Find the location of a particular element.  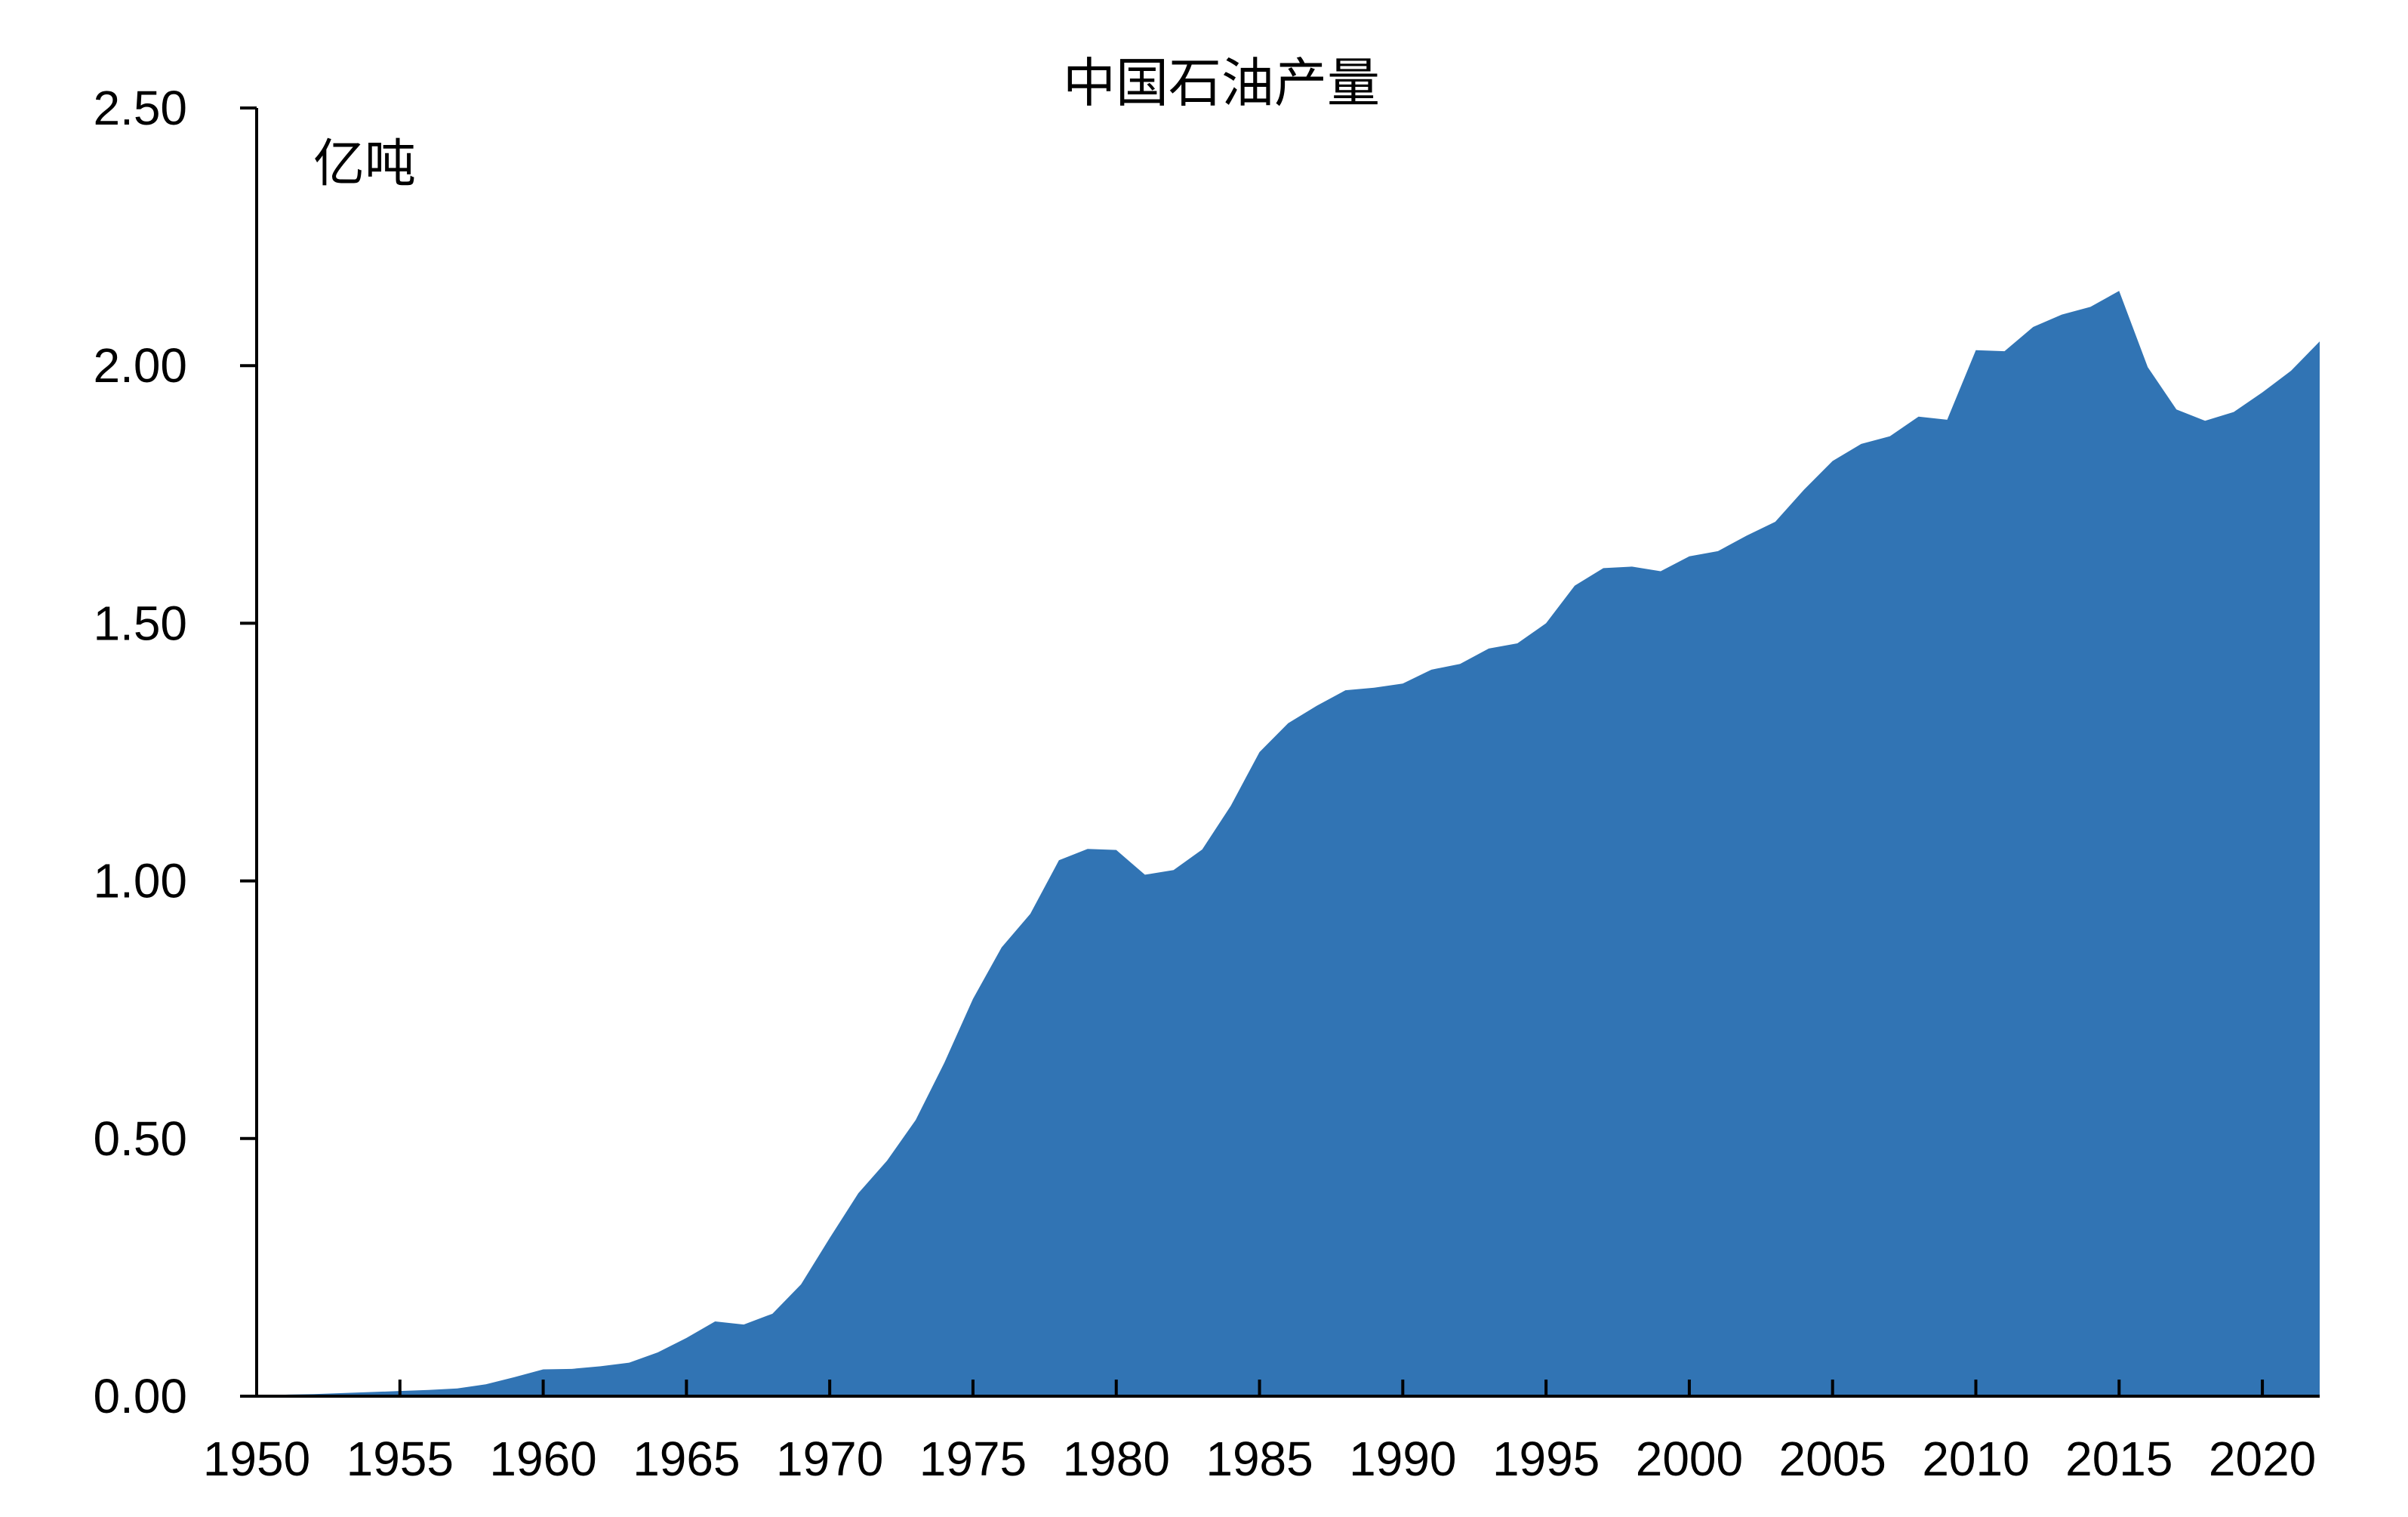

x-tick-label: 1990 is located at coordinates (1402, 1459).